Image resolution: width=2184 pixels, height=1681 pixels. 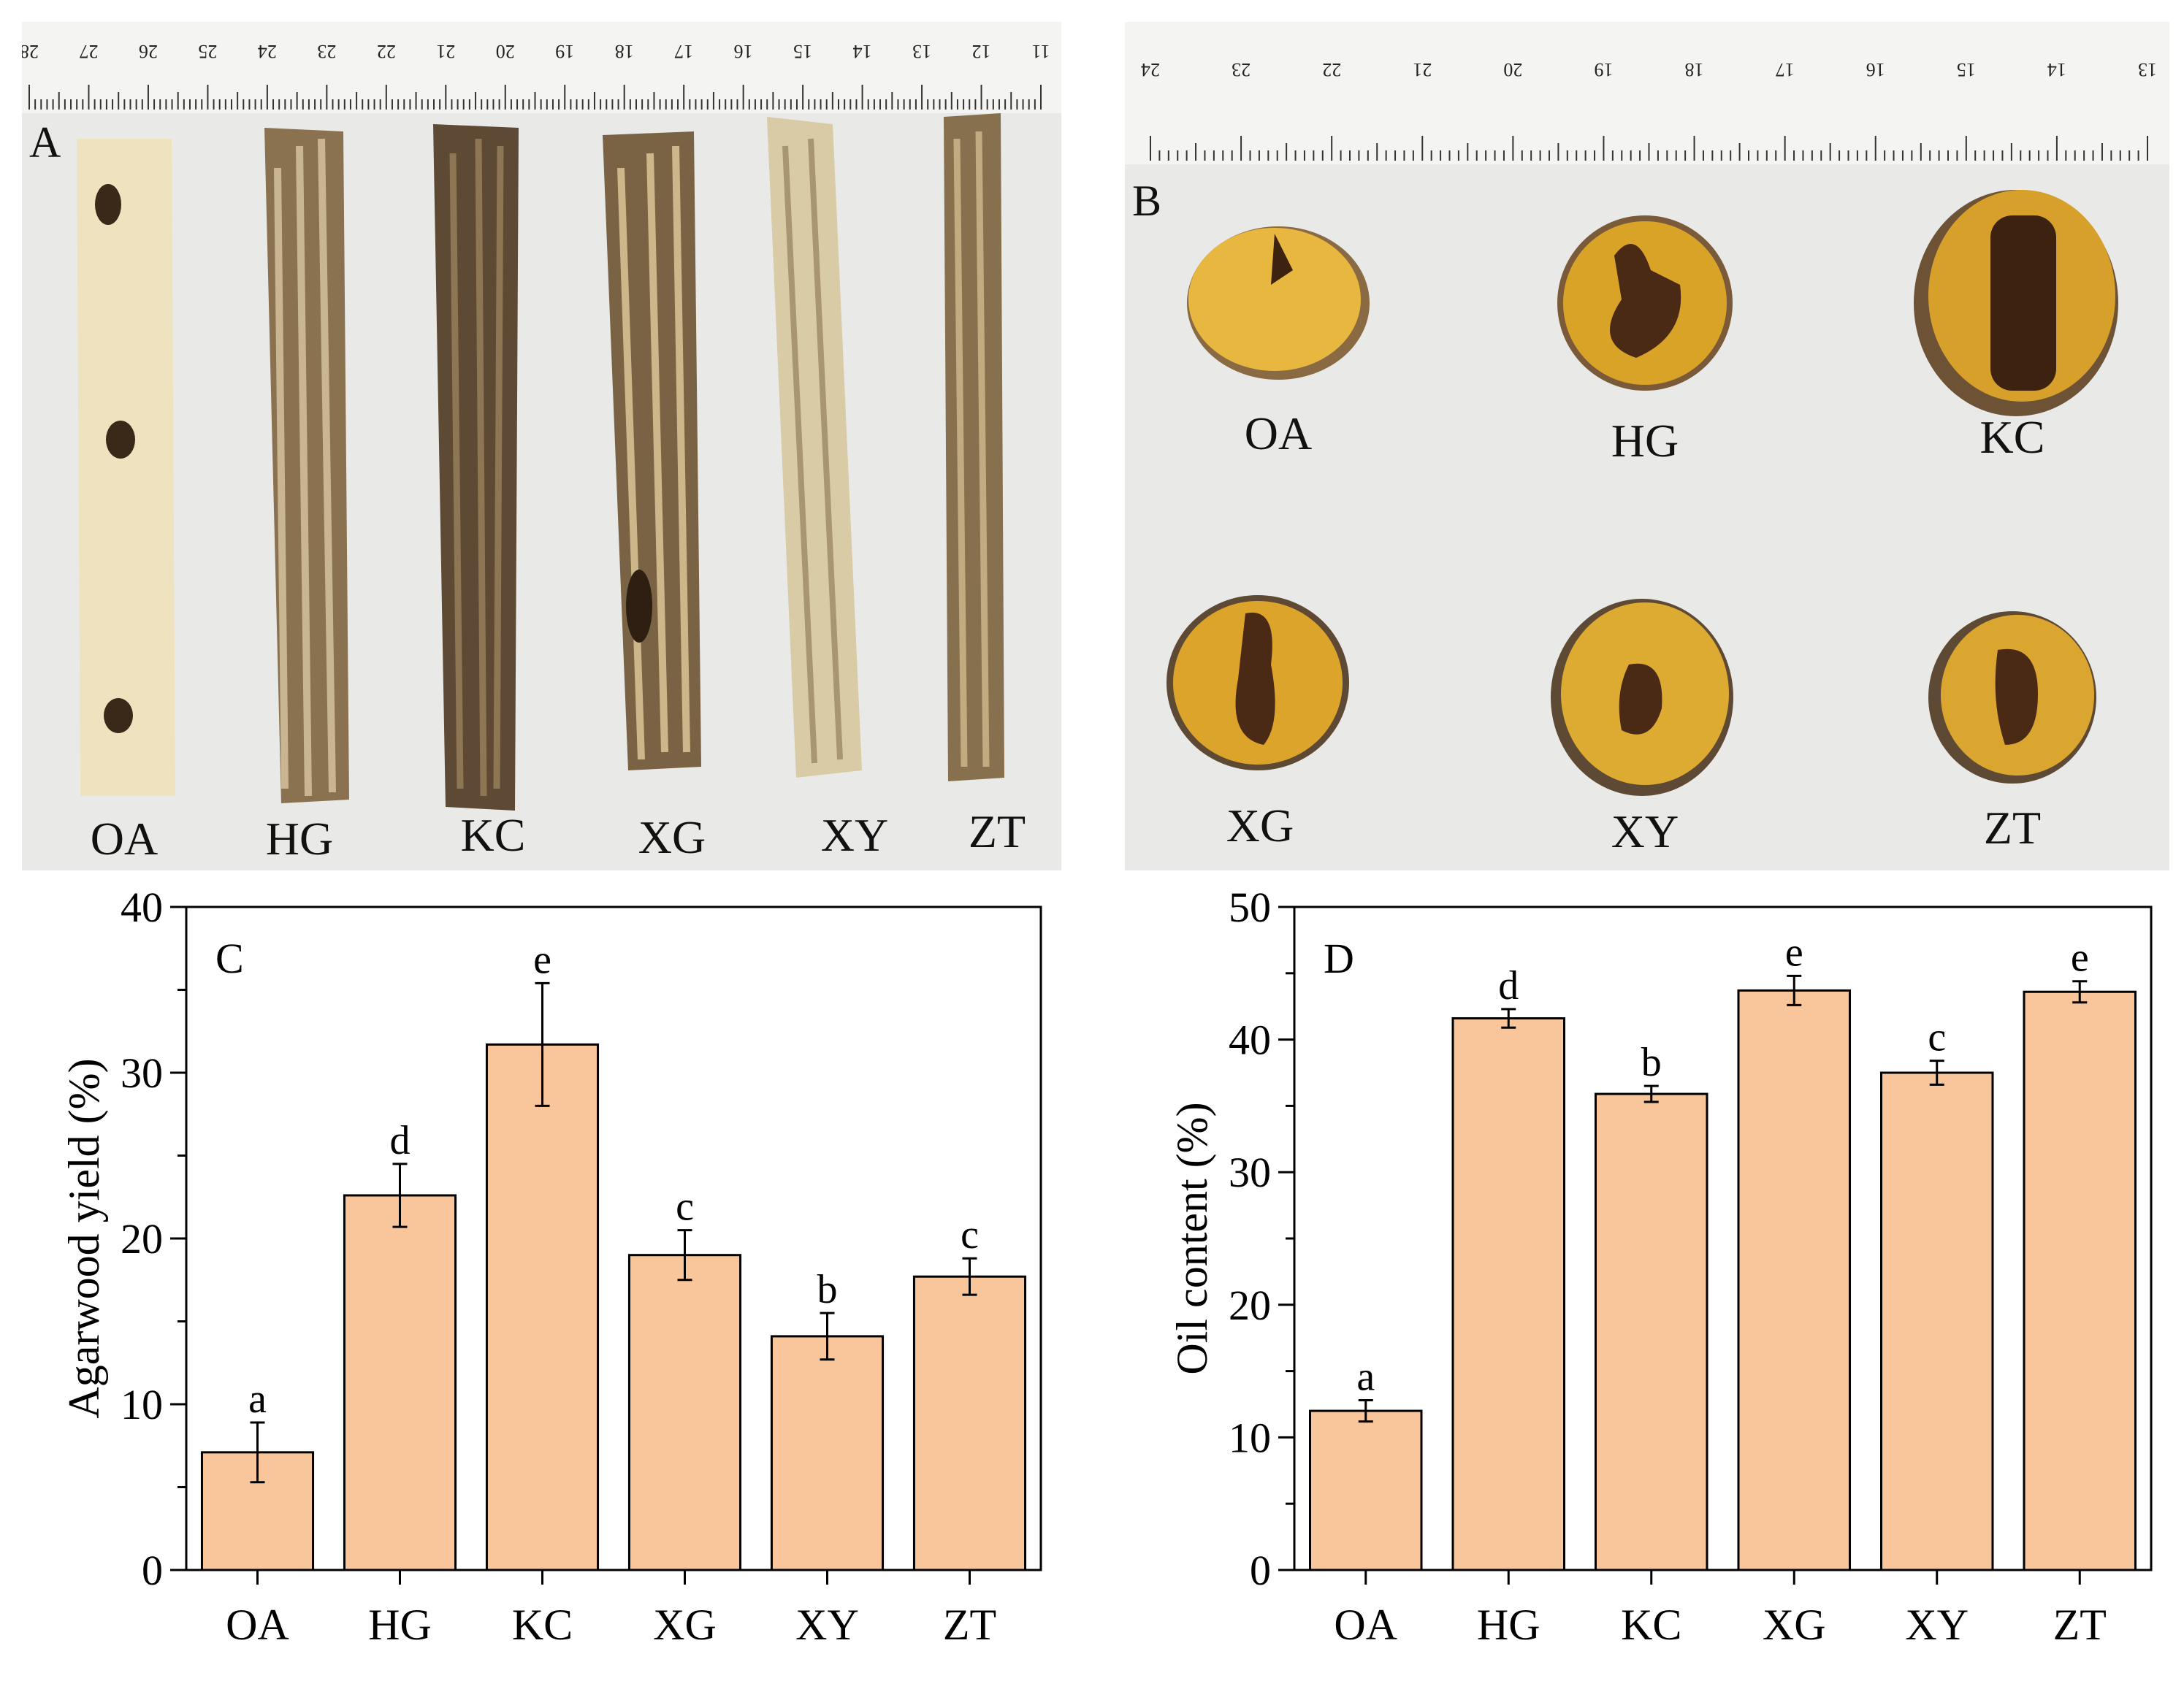 What do you see at coordinates (672, 837) in the screenshot?
I see `panel-a-label-xg: XG` at bounding box center [672, 837].